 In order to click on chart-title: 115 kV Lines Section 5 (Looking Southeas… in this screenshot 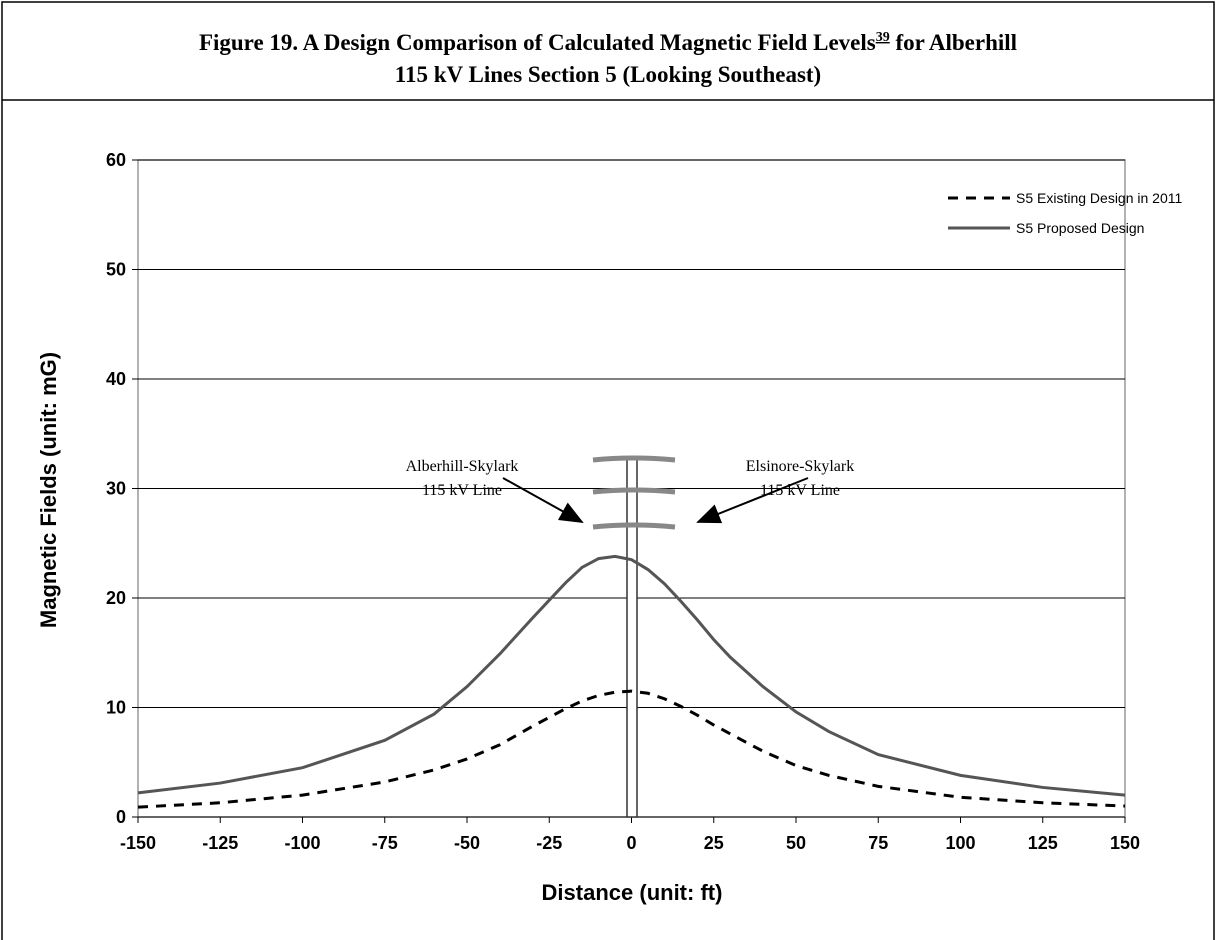, I will do `click(608, 74)`.